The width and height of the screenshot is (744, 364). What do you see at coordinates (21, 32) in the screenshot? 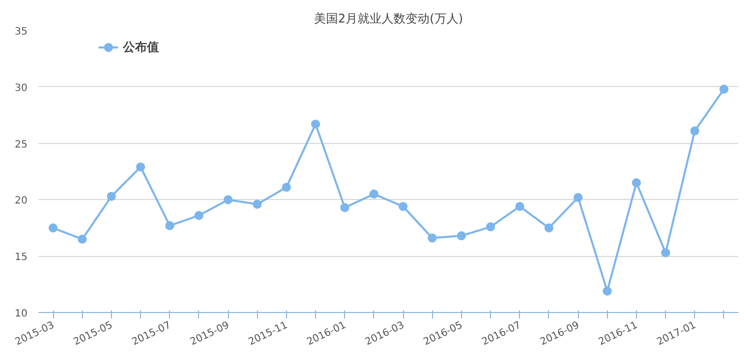
I see `y-tick-label: 35` at bounding box center [21, 32].